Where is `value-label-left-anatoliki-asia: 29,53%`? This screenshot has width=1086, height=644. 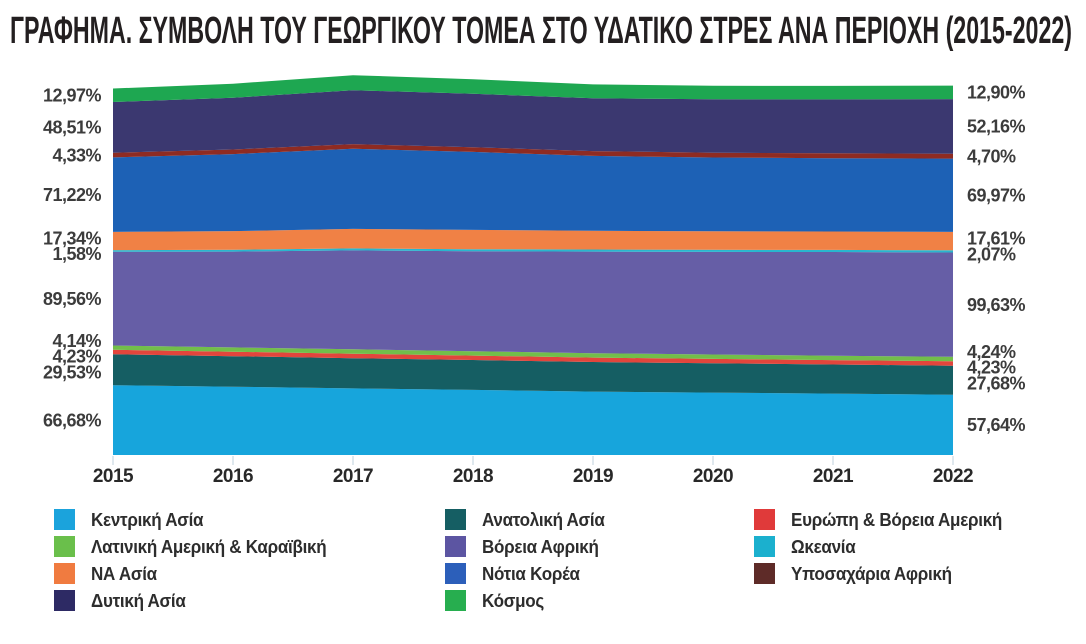
value-label-left-anatoliki-asia: 29,53% is located at coordinates (72, 373).